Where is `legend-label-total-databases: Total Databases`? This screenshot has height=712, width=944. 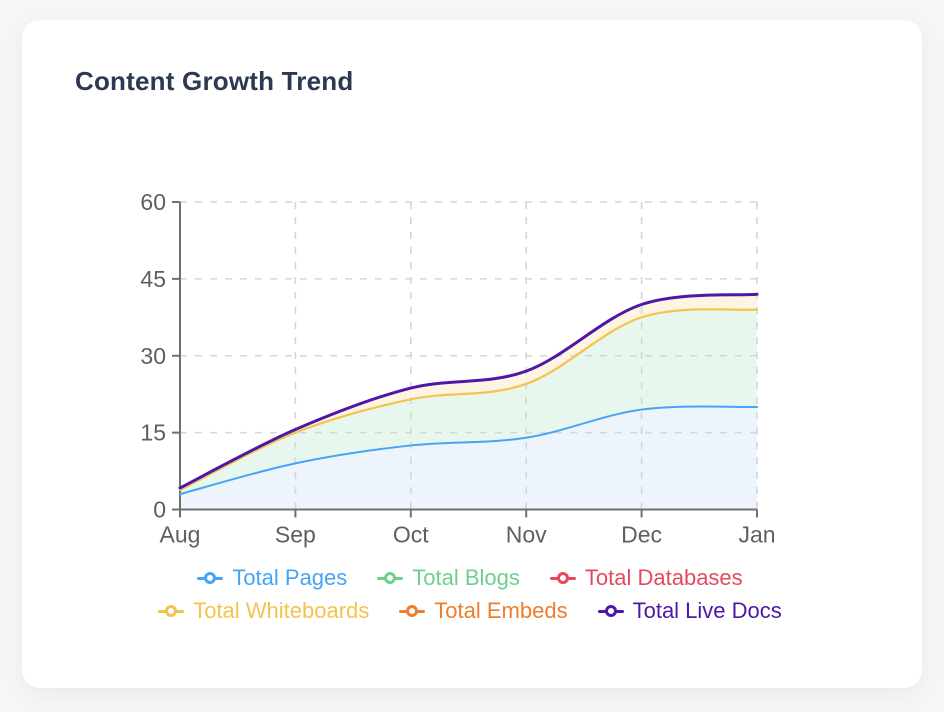
legend-label-total-databases: Total Databases is located at coordinates (663, 577).